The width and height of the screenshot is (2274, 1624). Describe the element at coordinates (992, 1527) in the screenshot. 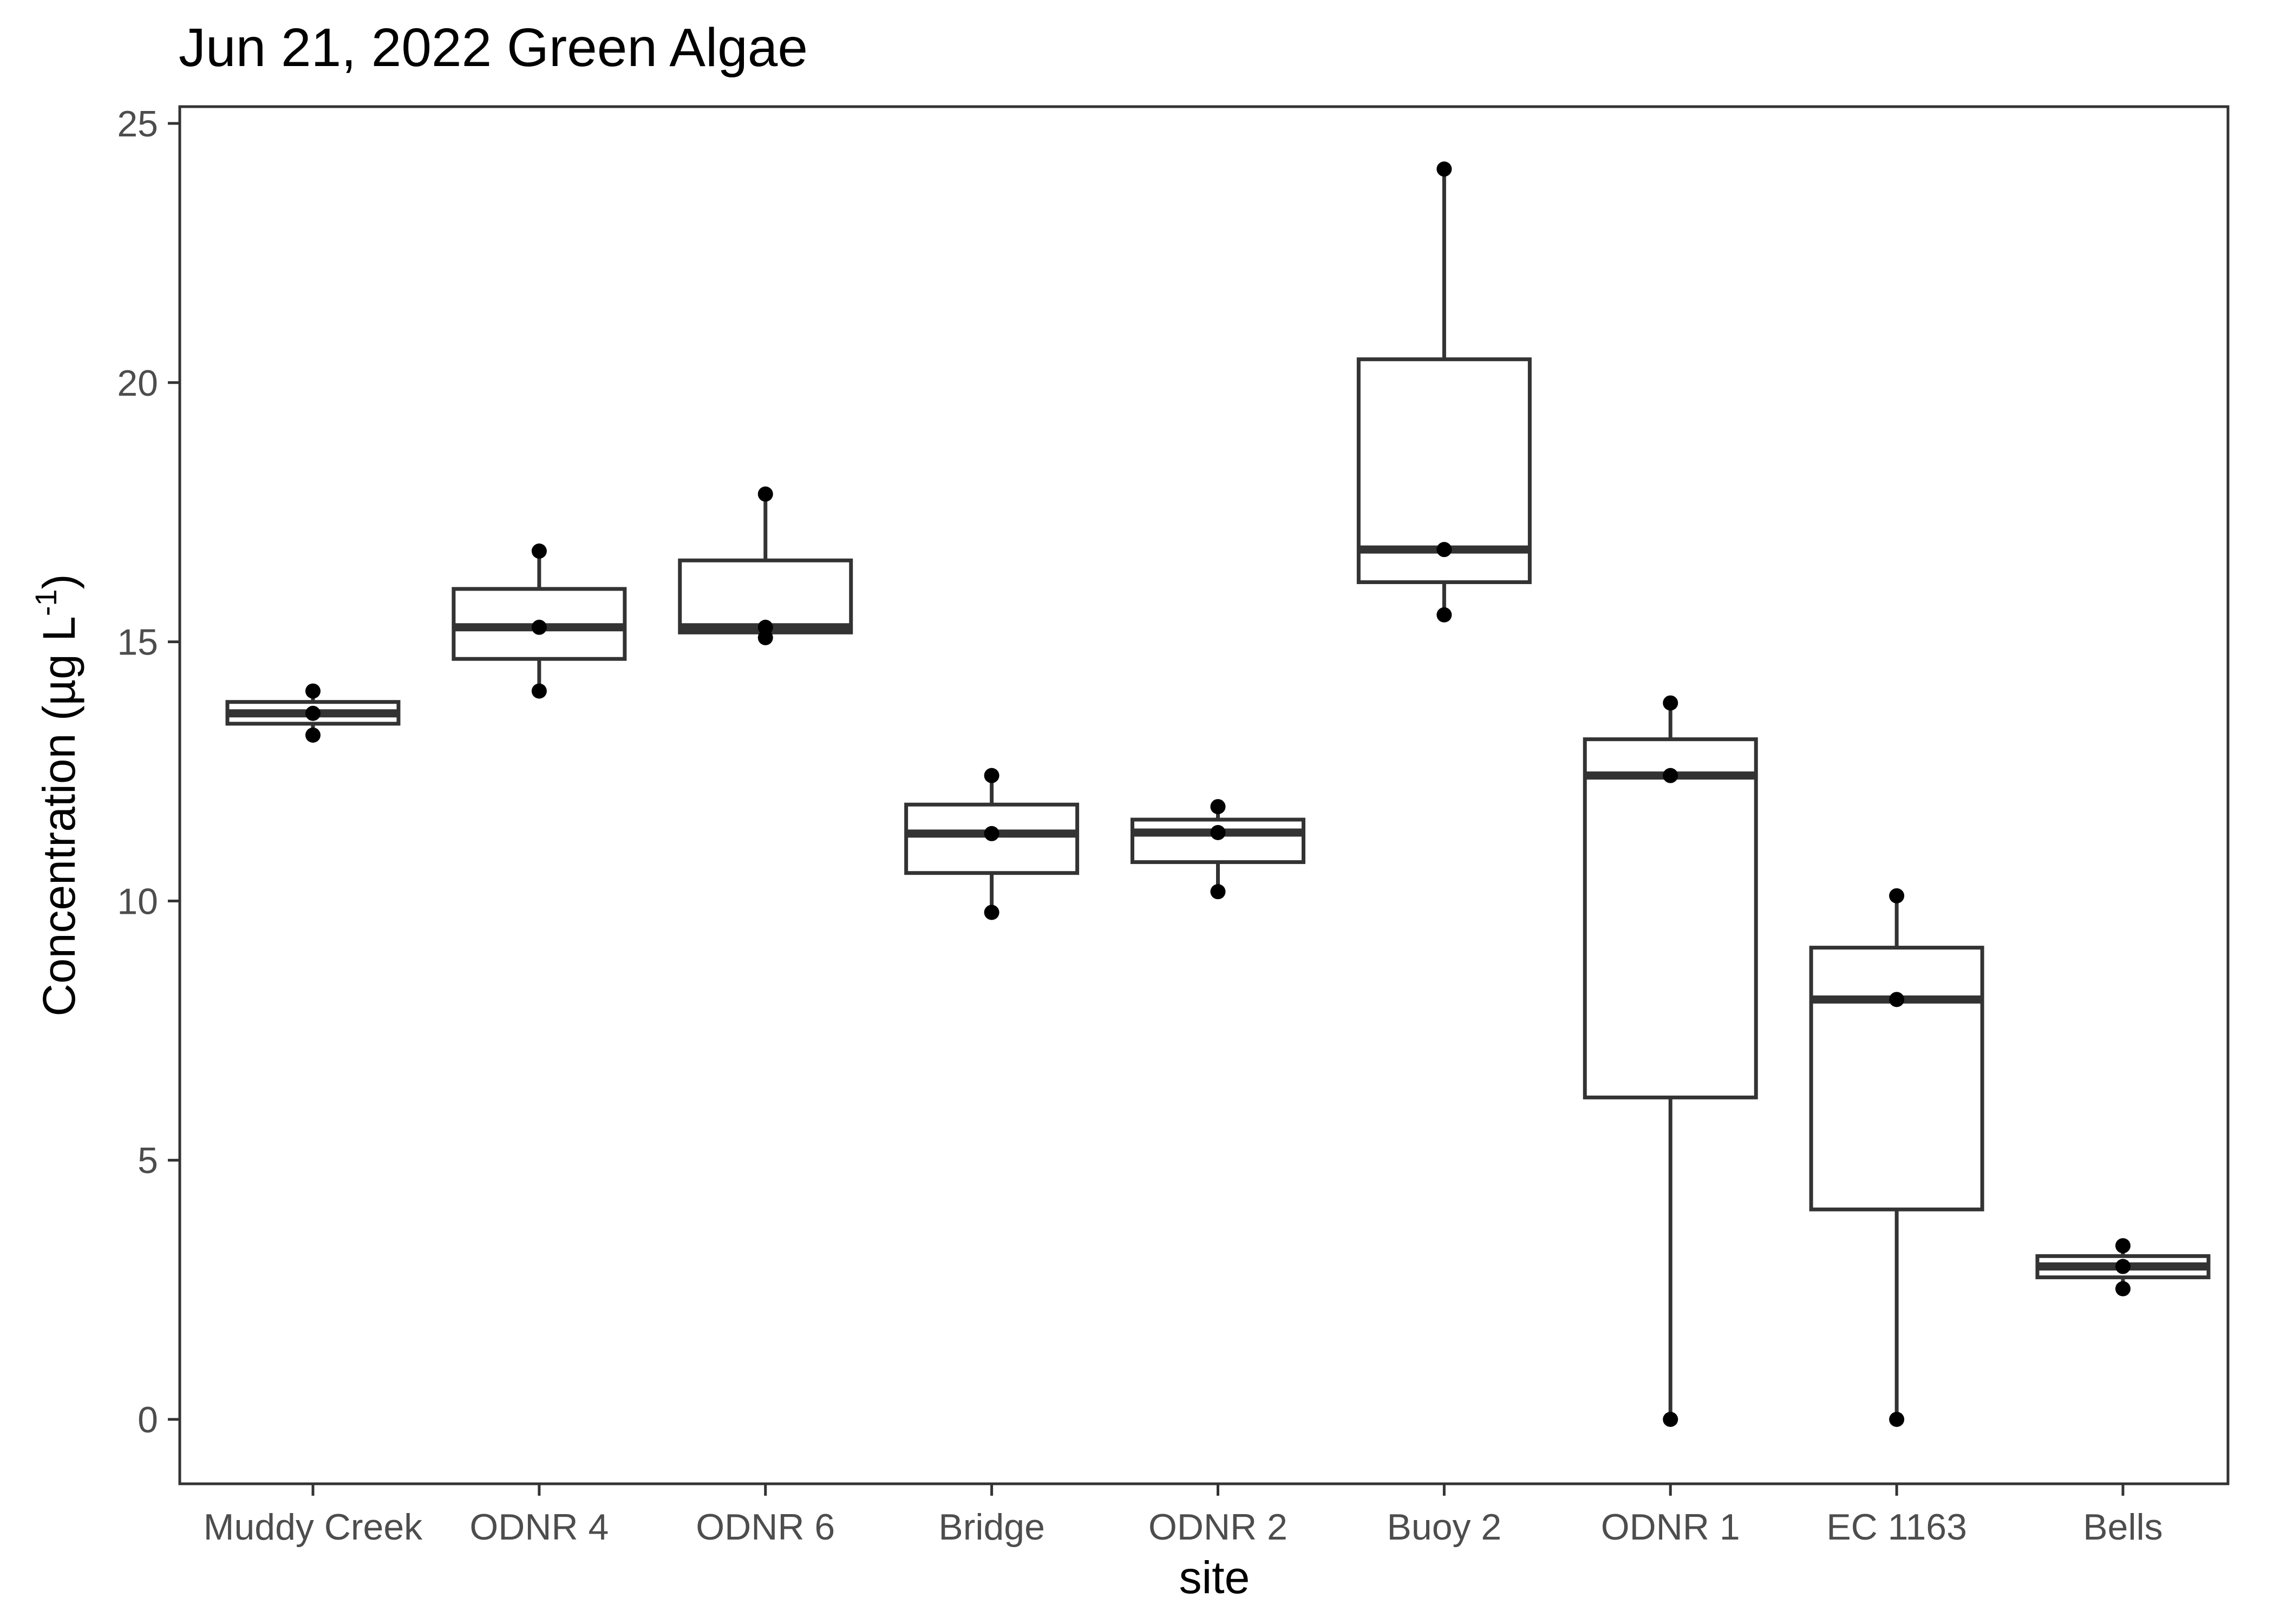

I see `x-tick-label: Bridge` at that location.